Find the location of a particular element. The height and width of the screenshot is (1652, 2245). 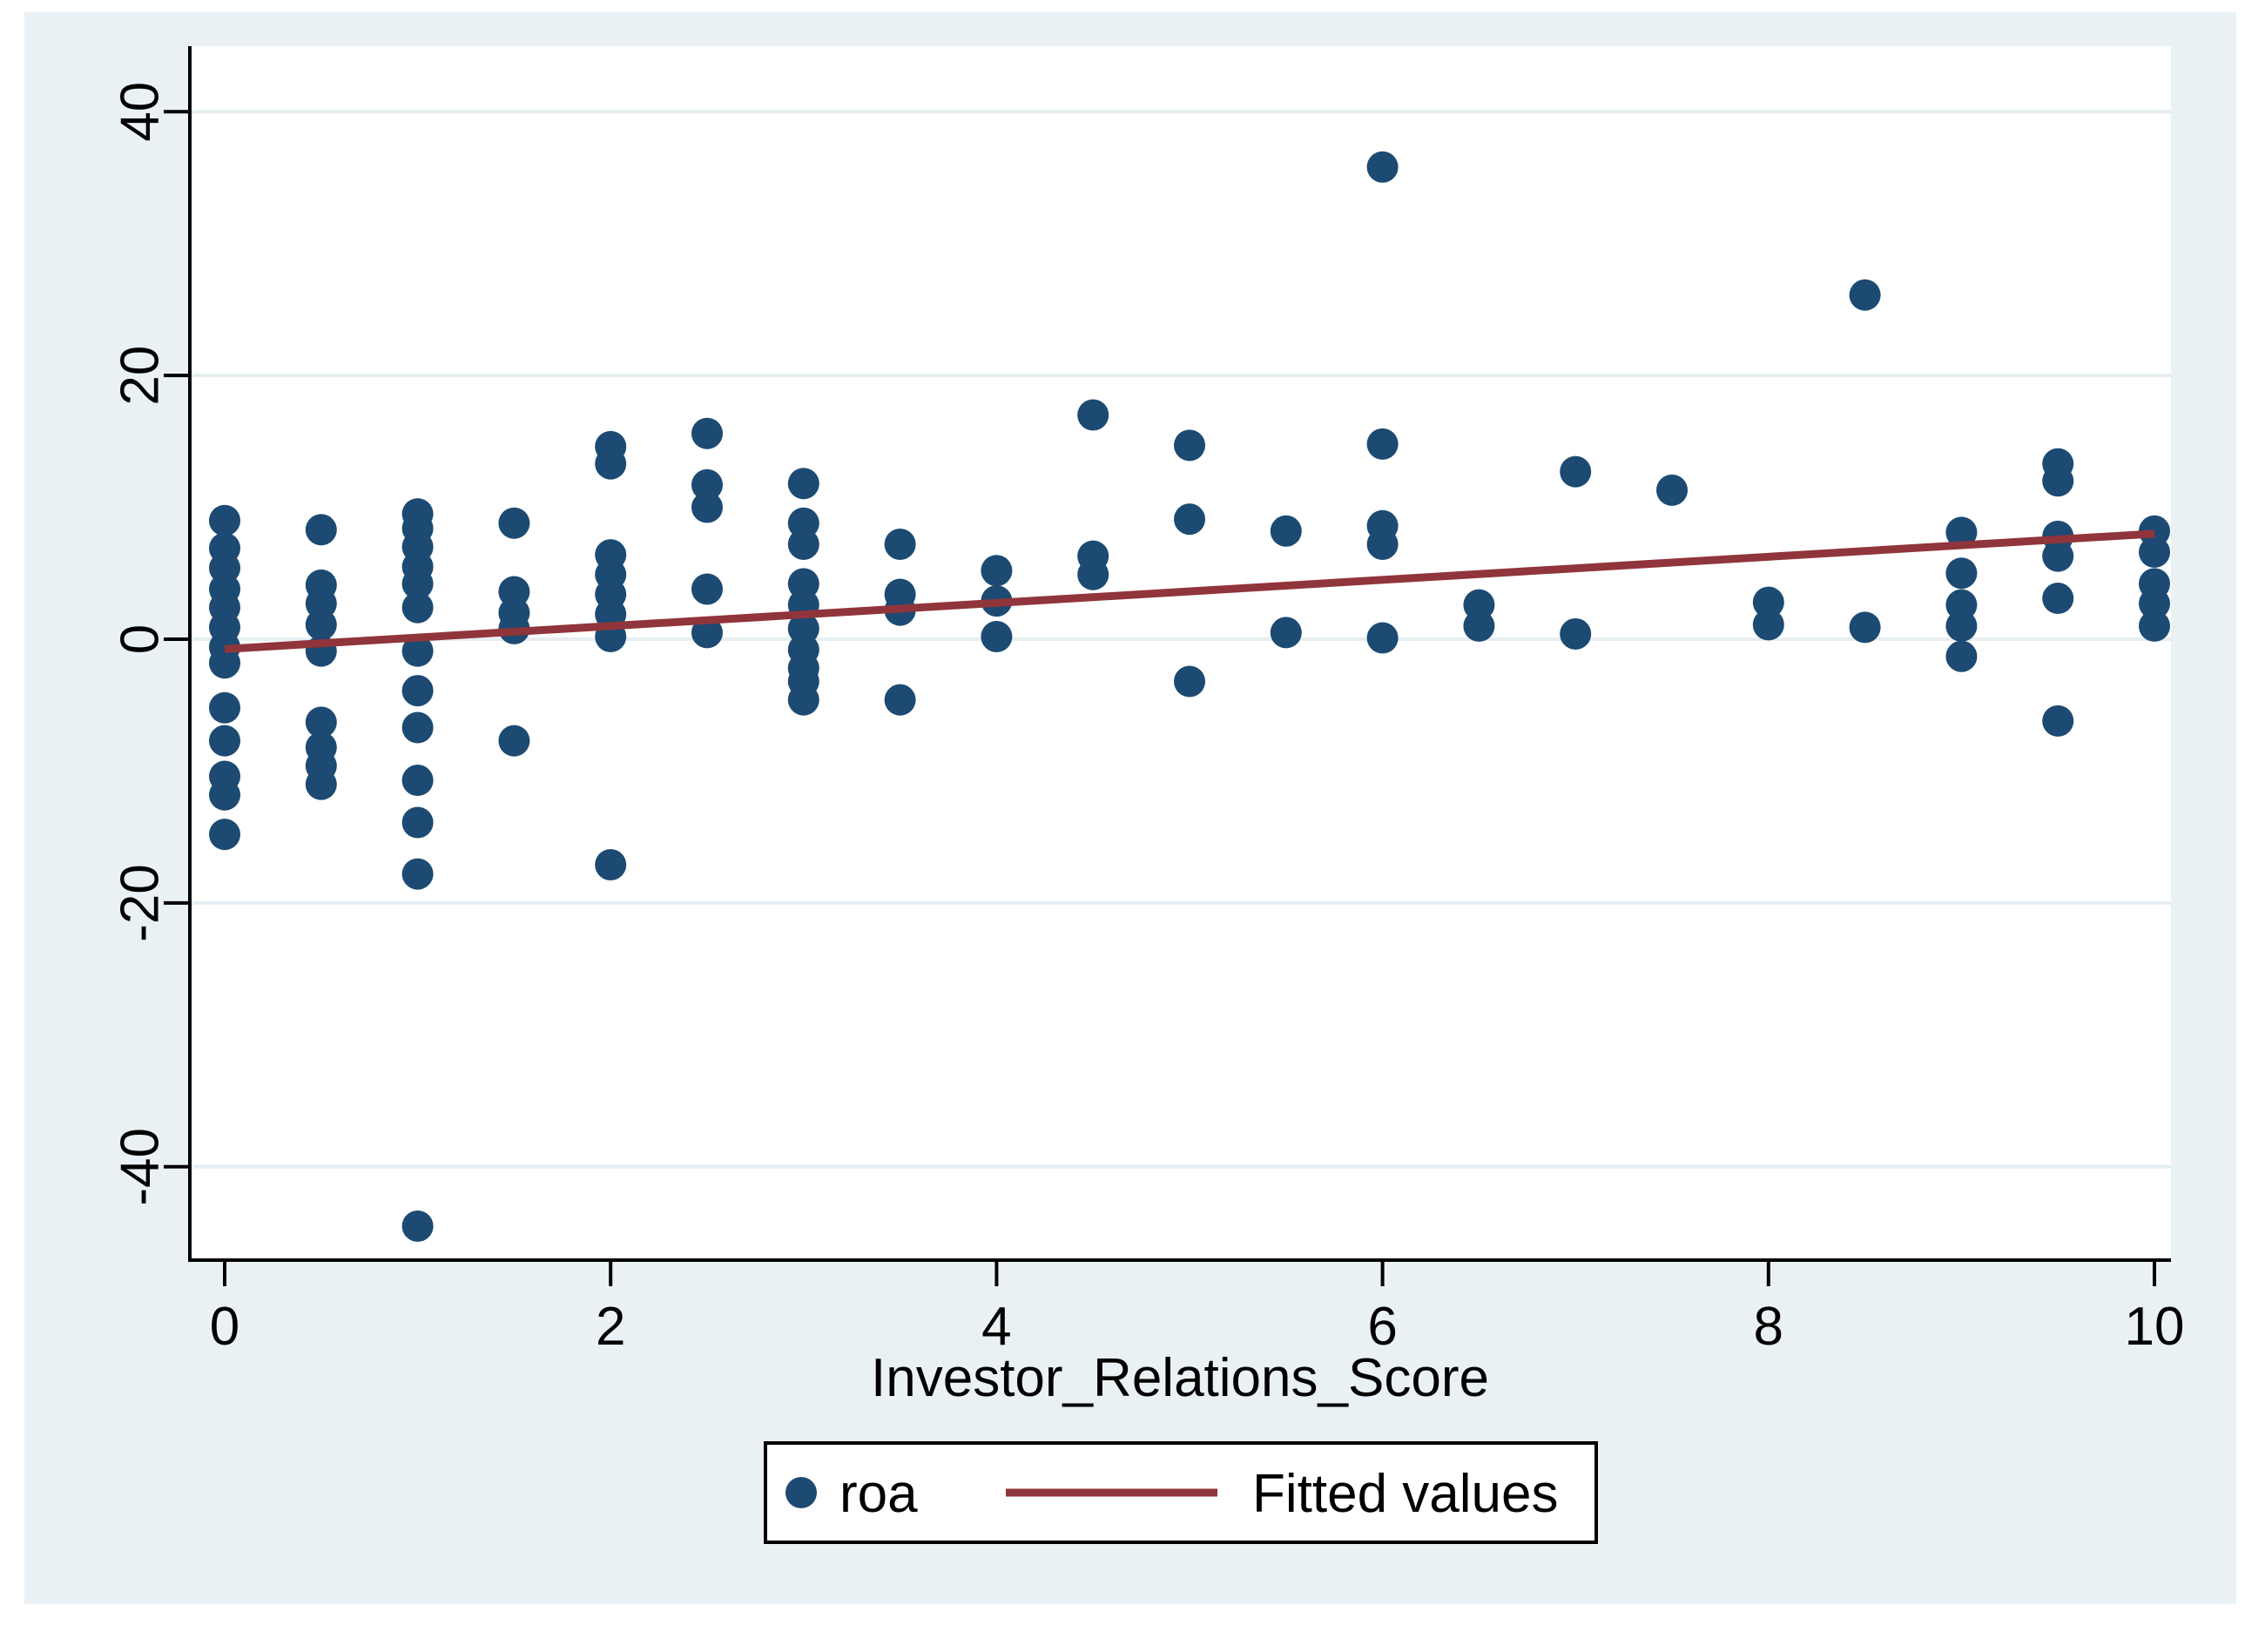

fitted-line is located at coordinates (1189, 591).